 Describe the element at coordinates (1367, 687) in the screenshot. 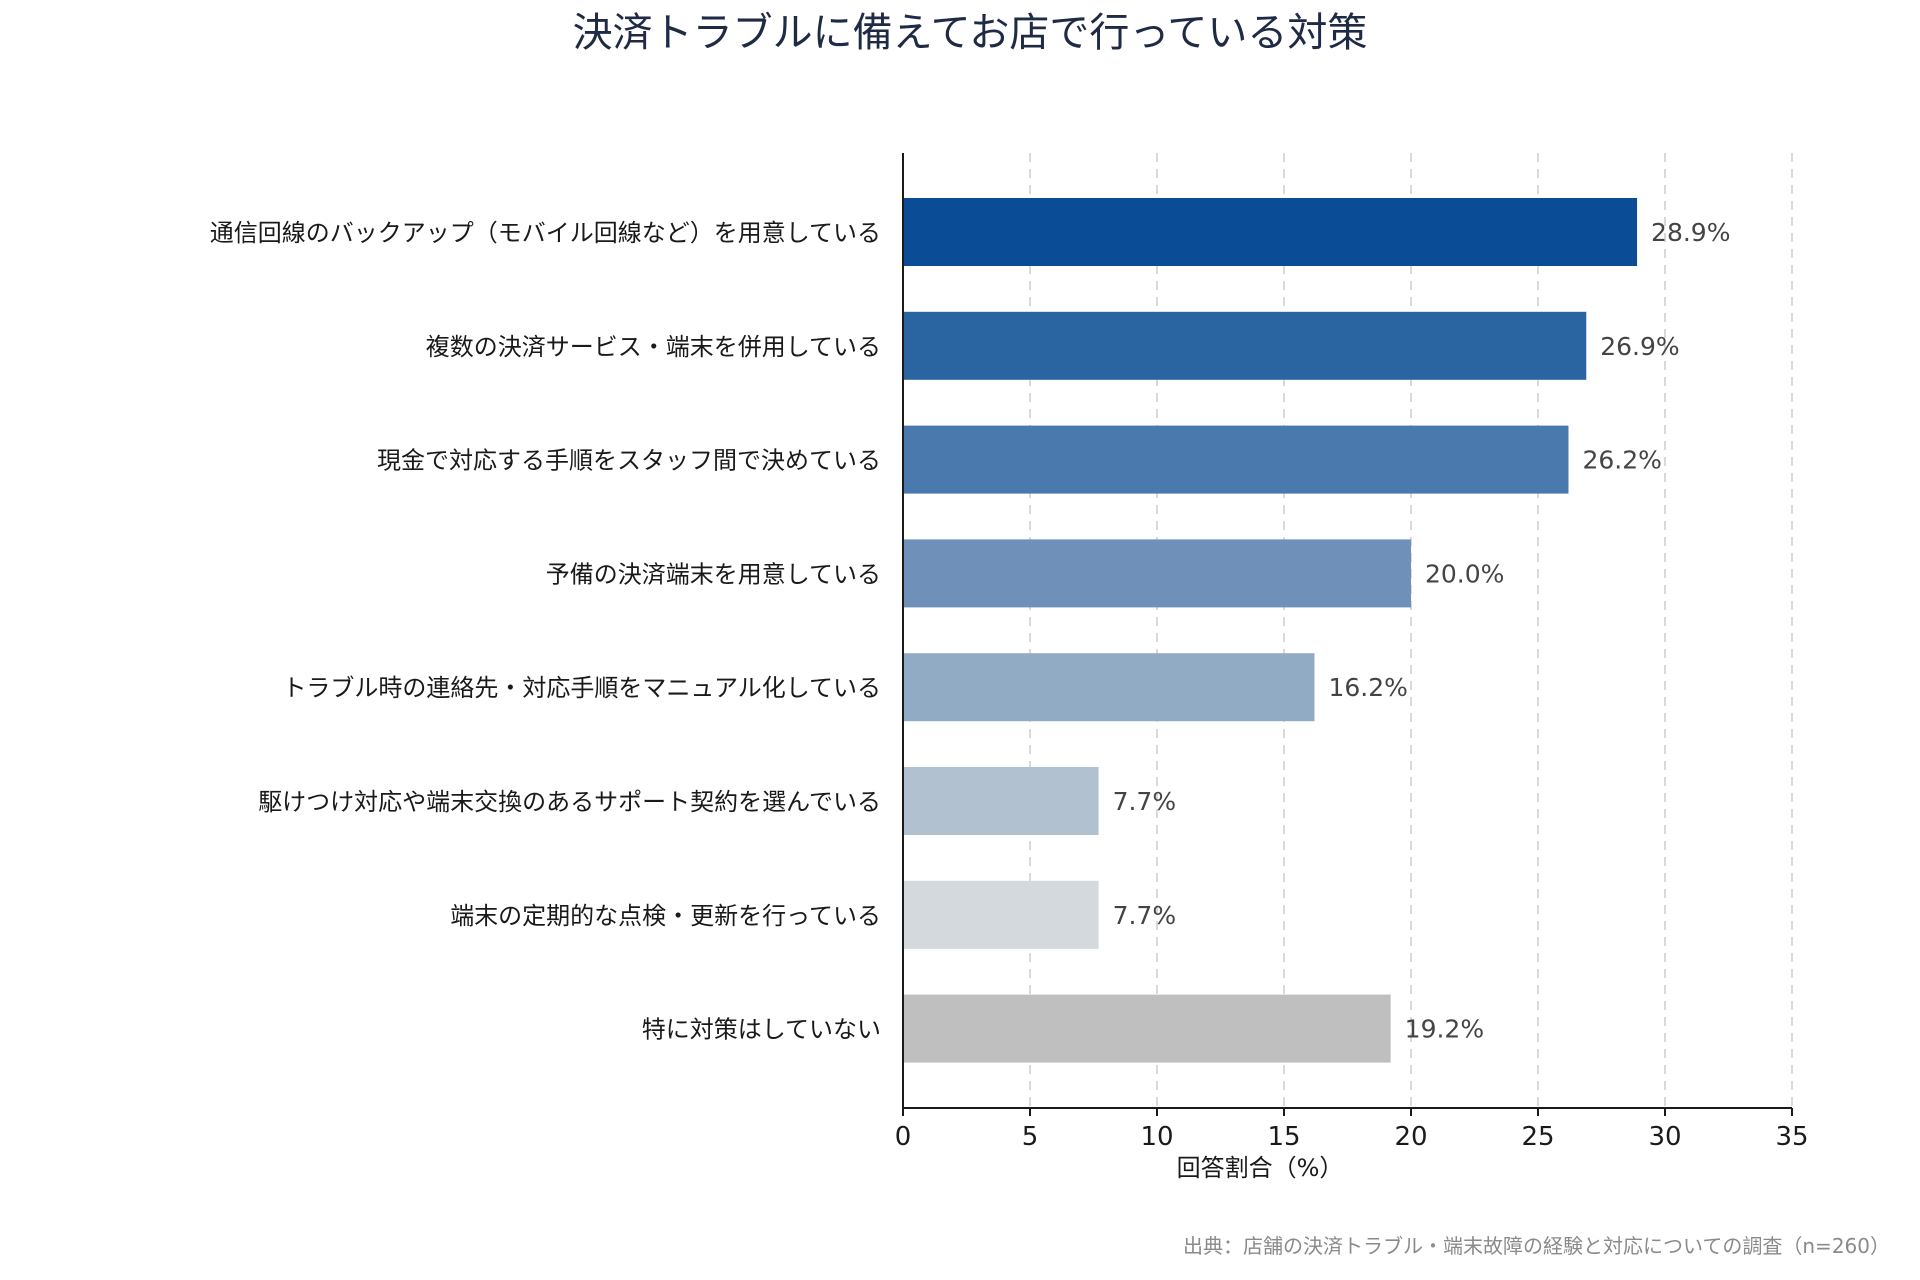

I see `value-label-5: 16.2%` at that location.